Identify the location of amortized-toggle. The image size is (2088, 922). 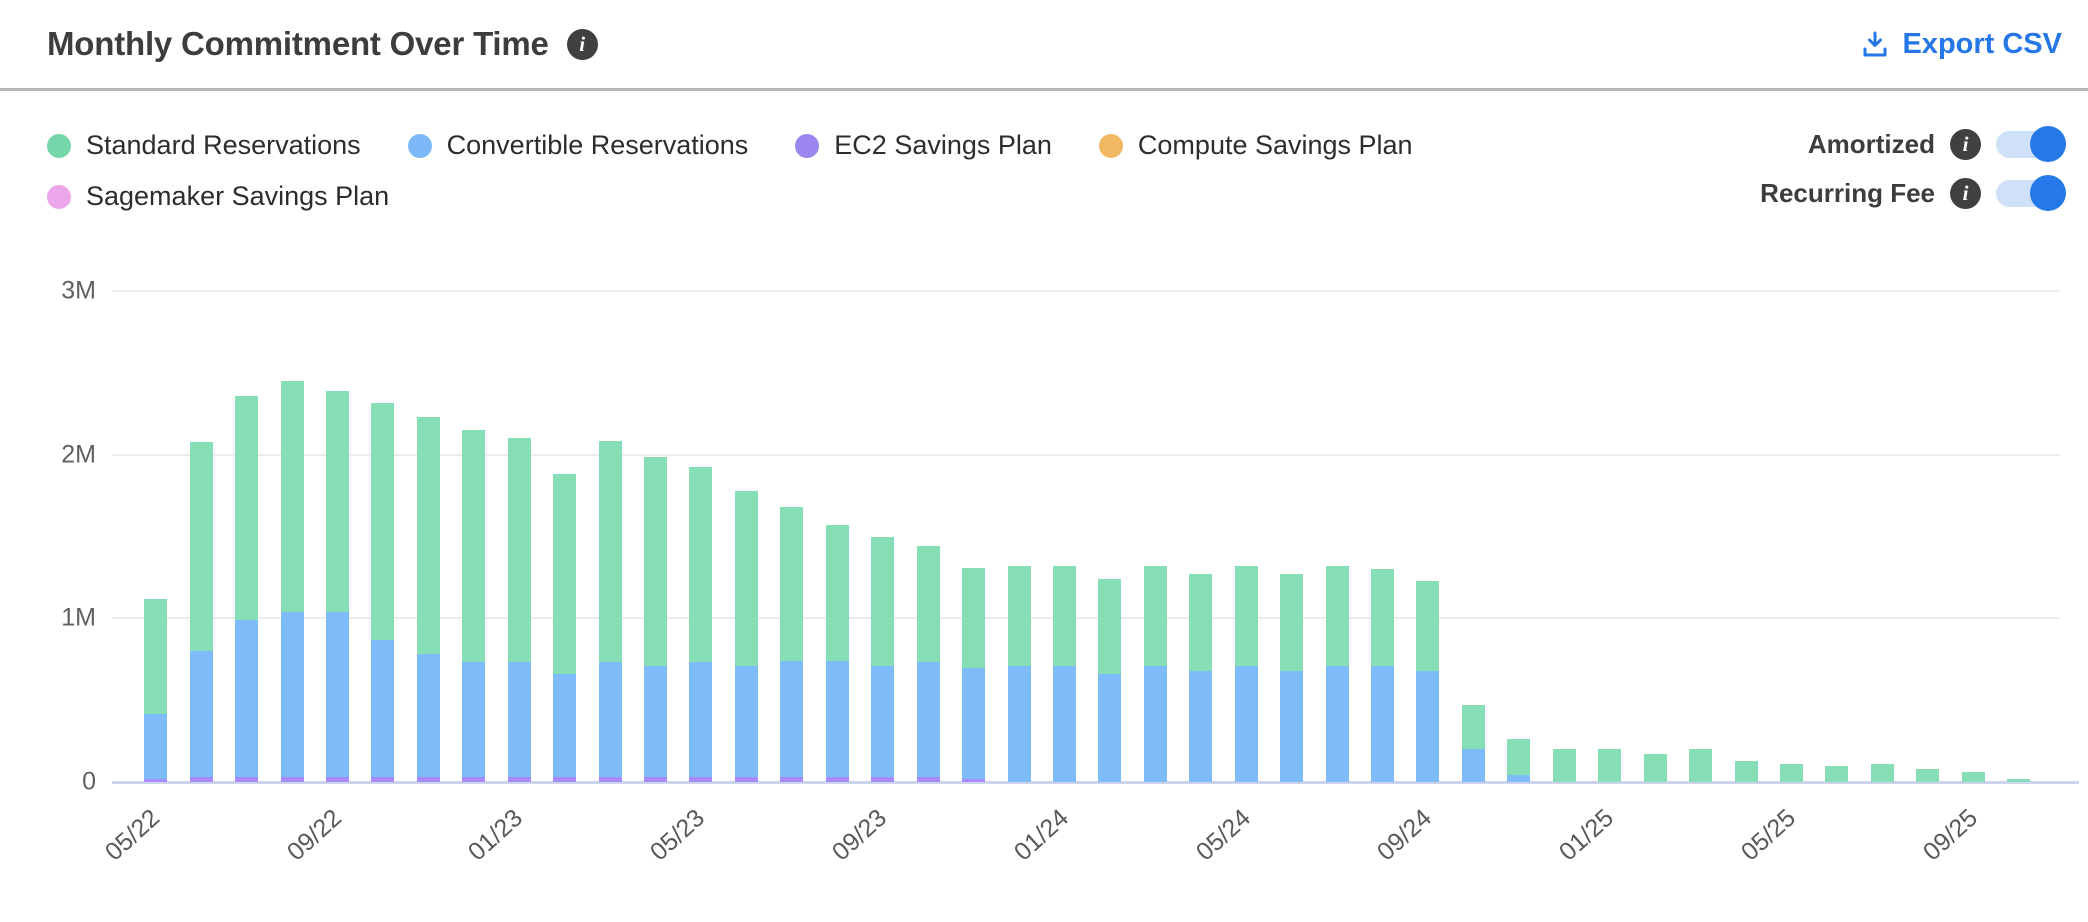
(2031, 144).